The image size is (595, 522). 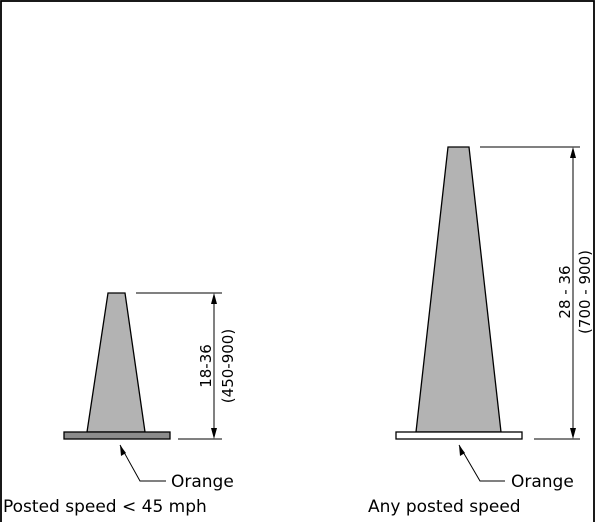 I want to click on large-dim-label: 28 - 36, so click(x=565, y=291).